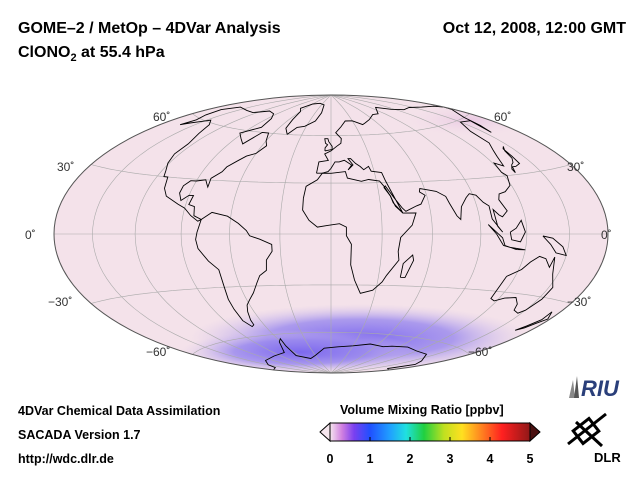 Image resolution: width=640 pixels, height=480 pixels. I want to click on coastline-borneo, so click(517, 231).